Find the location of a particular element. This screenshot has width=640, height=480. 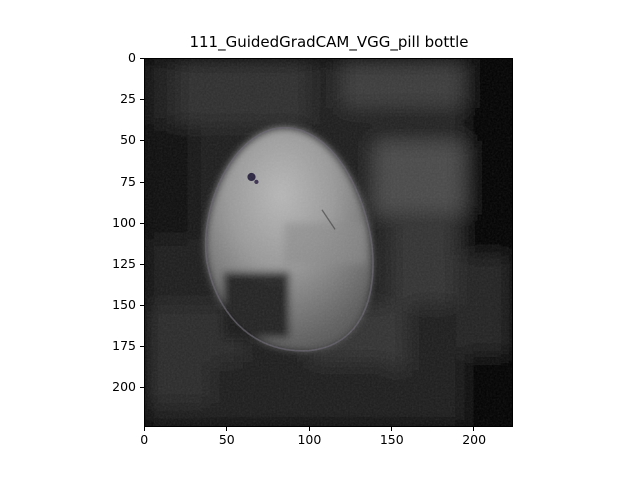

y-tick-label: 0 is located at coordinates (132, 57).